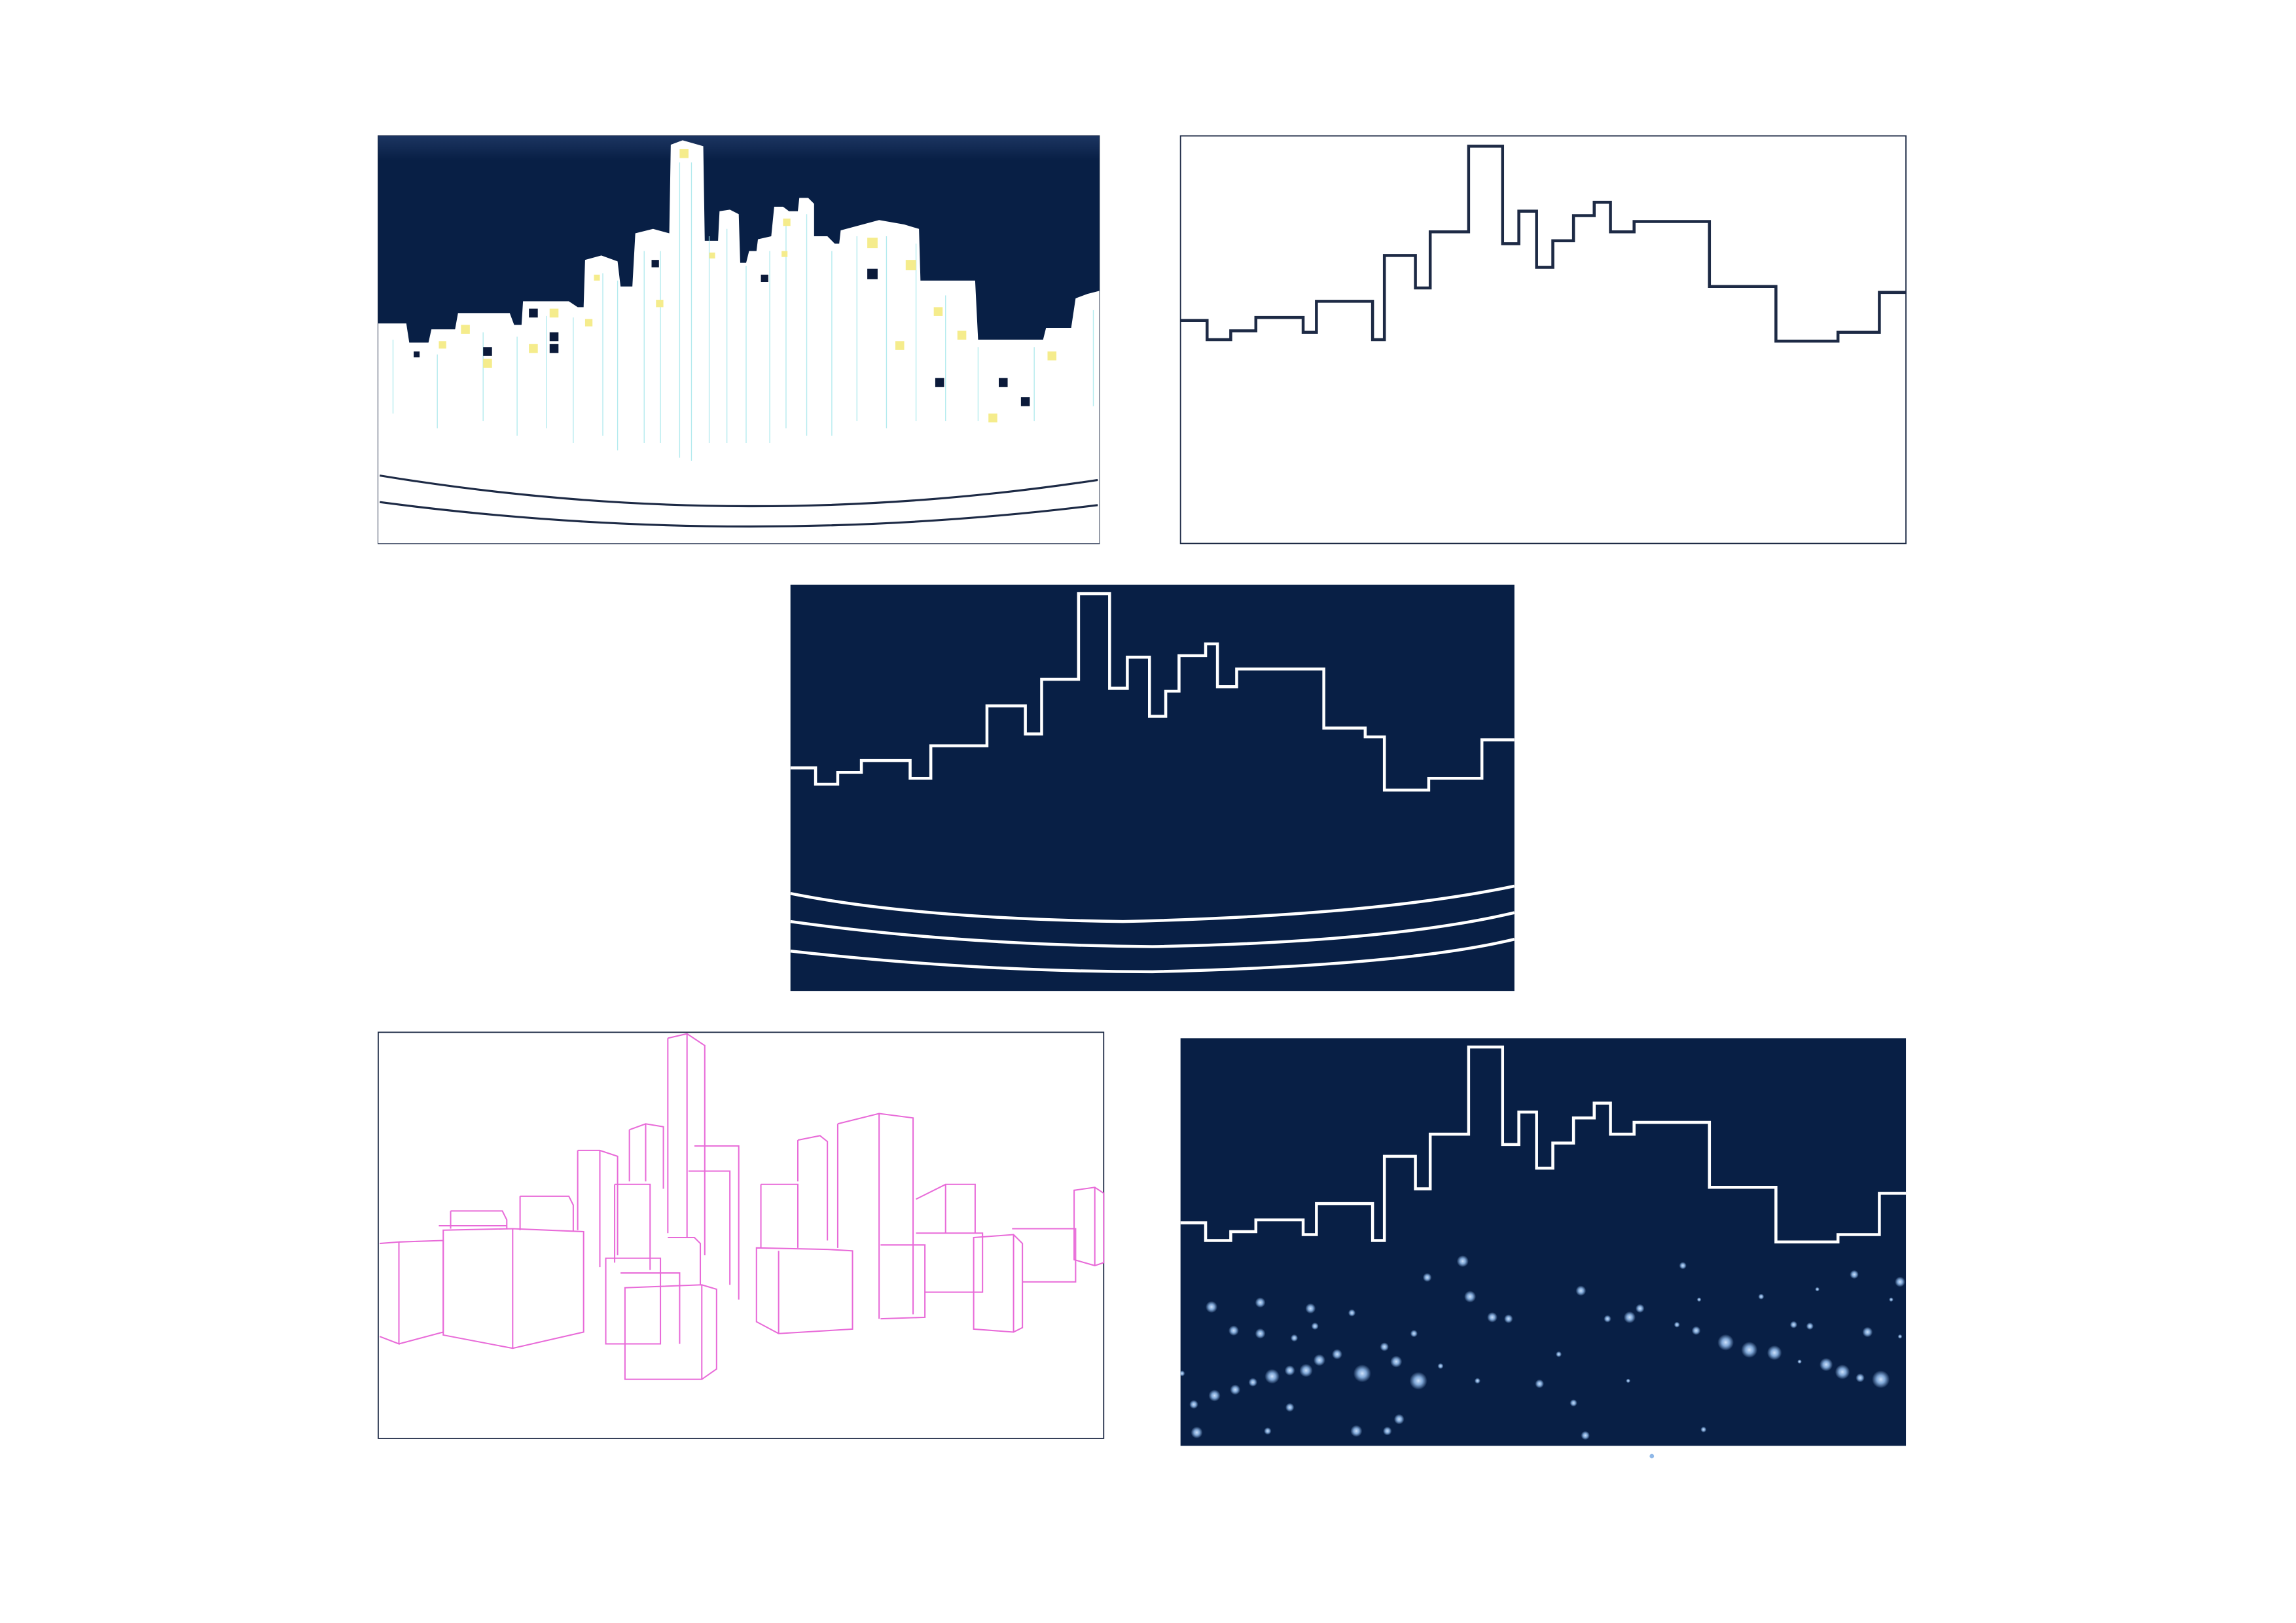 The image size is (2296, 1623). Describe the element at coordinates (722, 333) in the screenshot. I see `dark-windows` at that location.